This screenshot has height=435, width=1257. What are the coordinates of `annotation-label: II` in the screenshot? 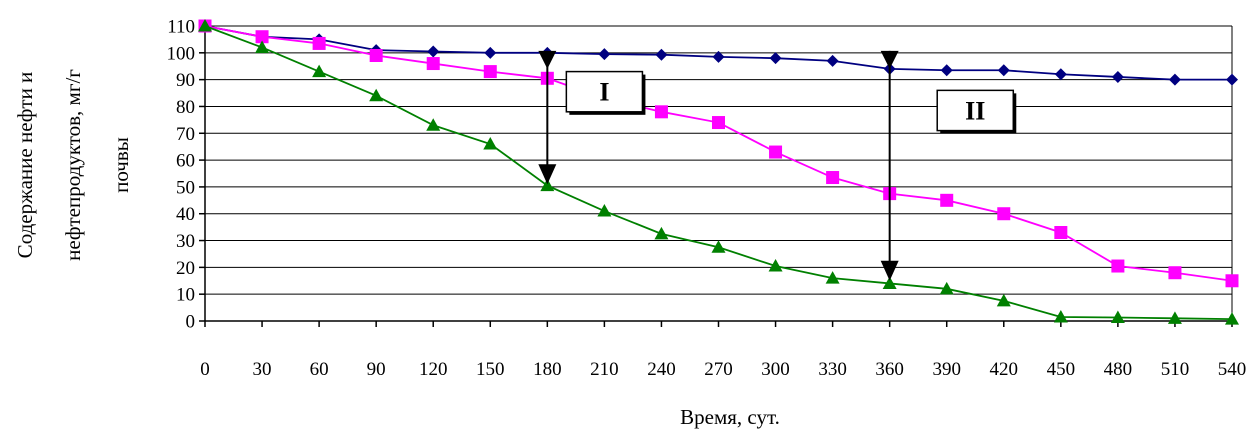 It's located at (975, 110).